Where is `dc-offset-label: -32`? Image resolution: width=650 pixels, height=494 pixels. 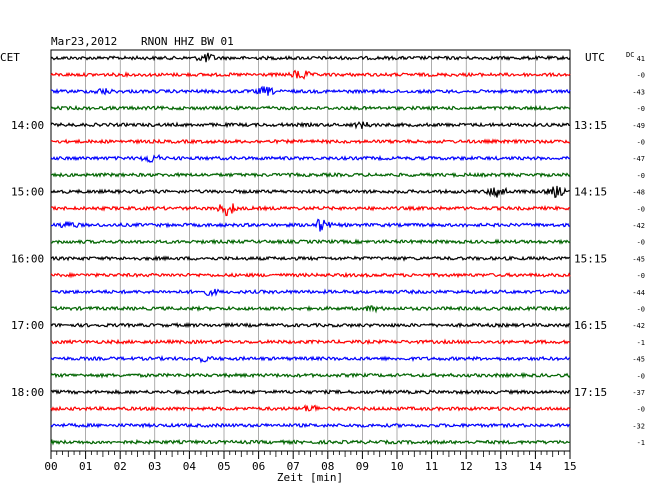
dc-offset-label: -32 is located at coordinates (638, 426).